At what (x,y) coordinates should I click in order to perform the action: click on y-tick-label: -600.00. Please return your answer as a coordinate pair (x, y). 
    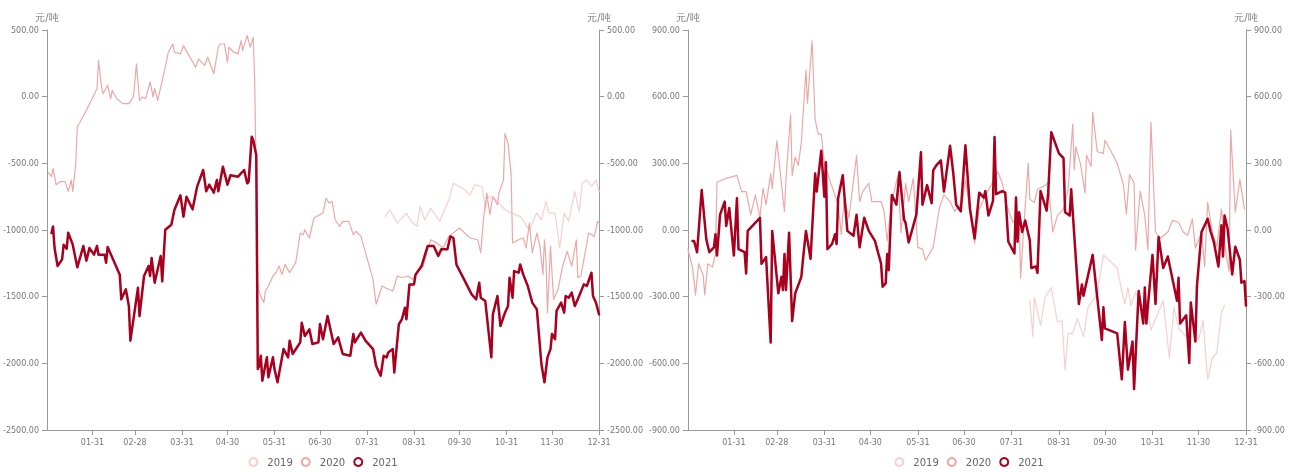
    Looking at the image, I should click on (664, 363).